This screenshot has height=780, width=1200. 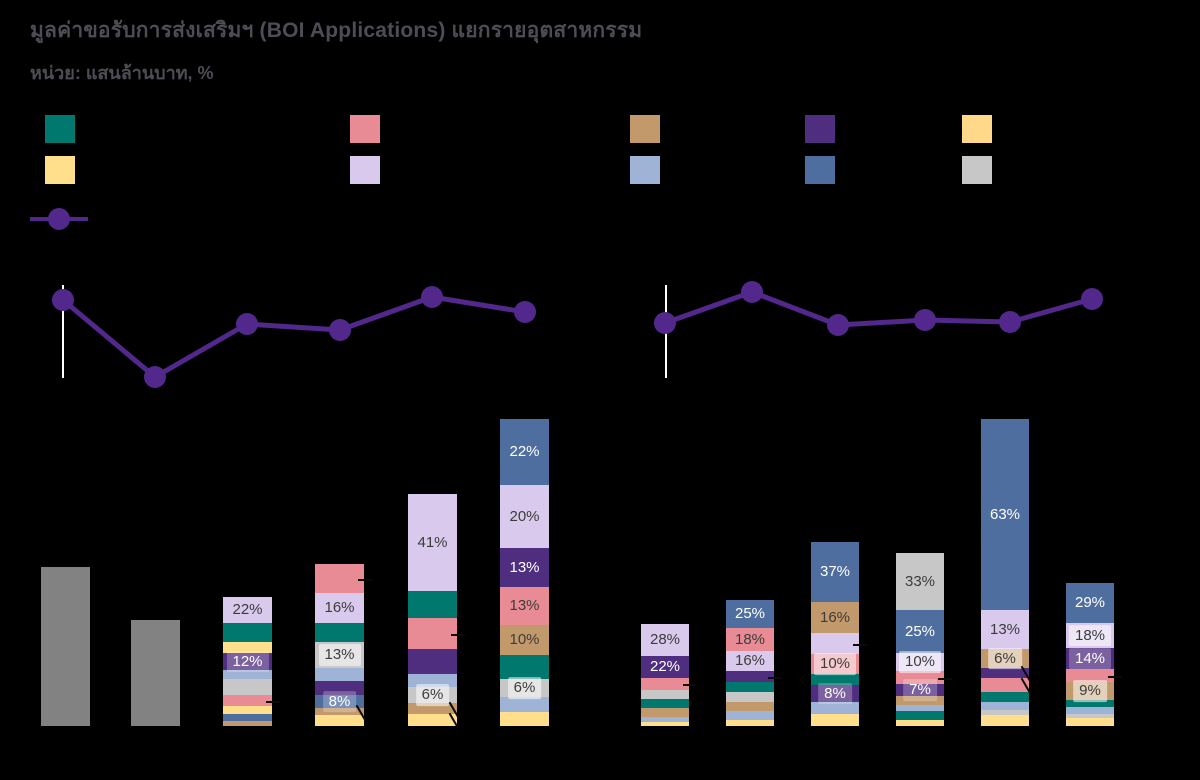 What do you see at coordinates (977, 170) in the screenshot?
I see `legend-swatch-gray` at bounding box center [977, 170].